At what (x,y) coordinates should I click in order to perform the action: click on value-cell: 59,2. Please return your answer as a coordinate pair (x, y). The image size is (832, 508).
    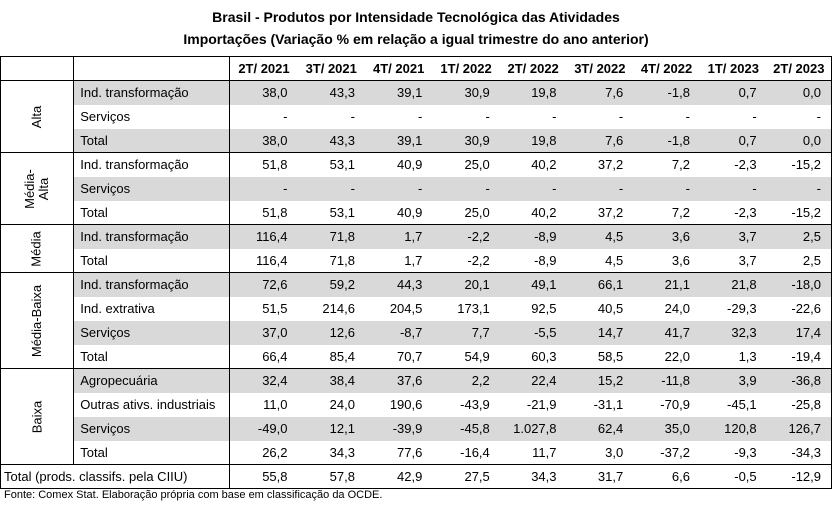
    Looking at the image, I should click on (331, 284).